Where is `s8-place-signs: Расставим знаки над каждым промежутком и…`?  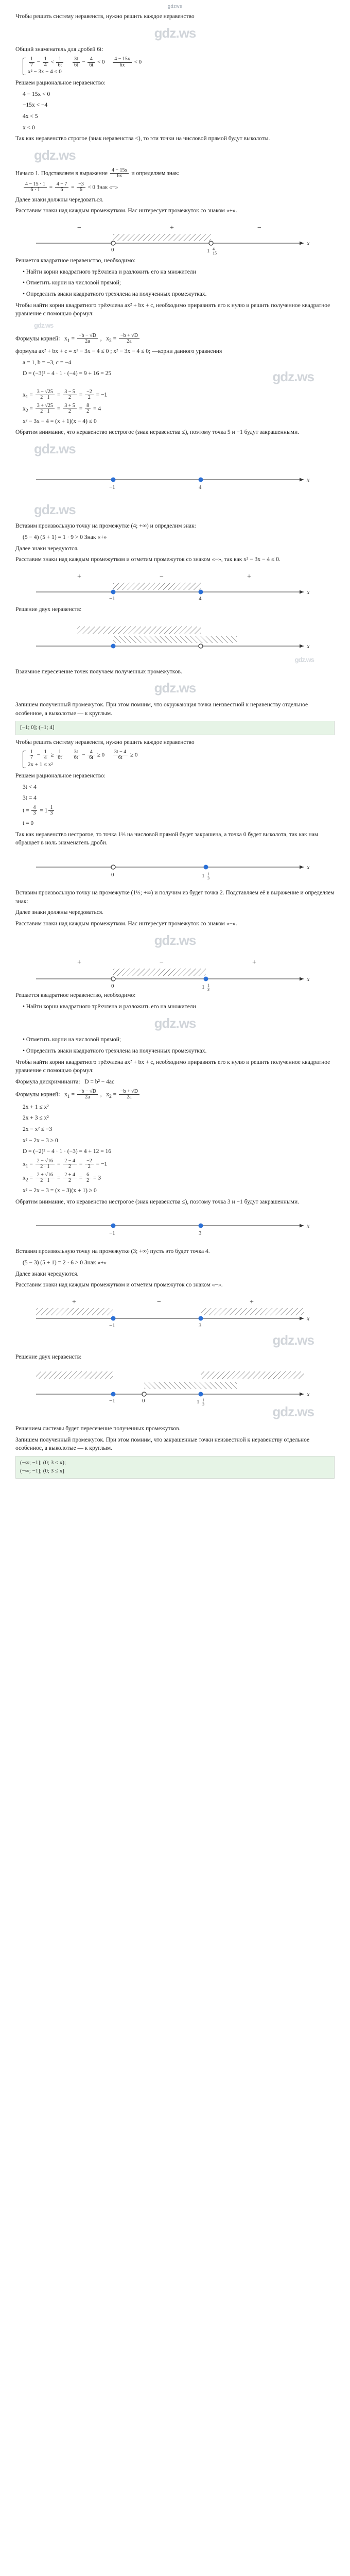
s8-place-signs: Расставим знаки над каждым промежутком и… is located at coordinates (119, 1285).